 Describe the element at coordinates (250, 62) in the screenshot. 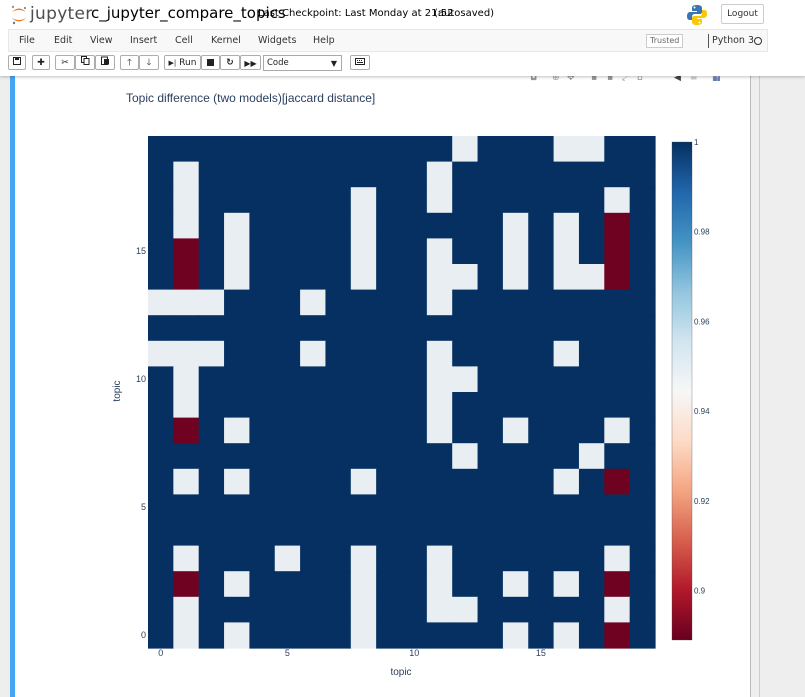

I see `restart-run-all-button: ▶▶` at that location.